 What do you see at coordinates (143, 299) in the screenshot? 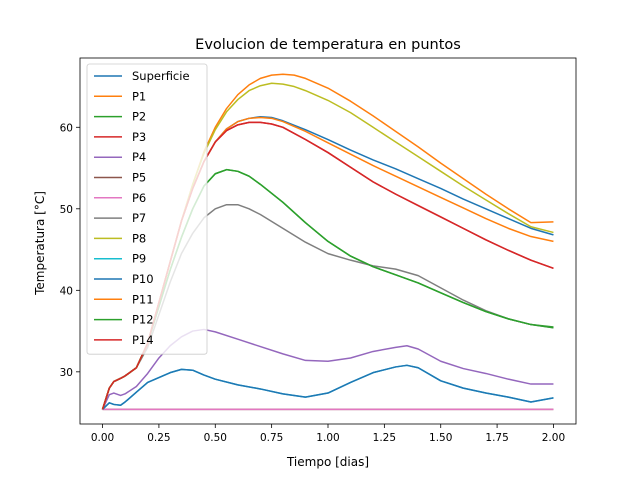
I see `legend-entry-11: P11` at bounding box center [143, 299].